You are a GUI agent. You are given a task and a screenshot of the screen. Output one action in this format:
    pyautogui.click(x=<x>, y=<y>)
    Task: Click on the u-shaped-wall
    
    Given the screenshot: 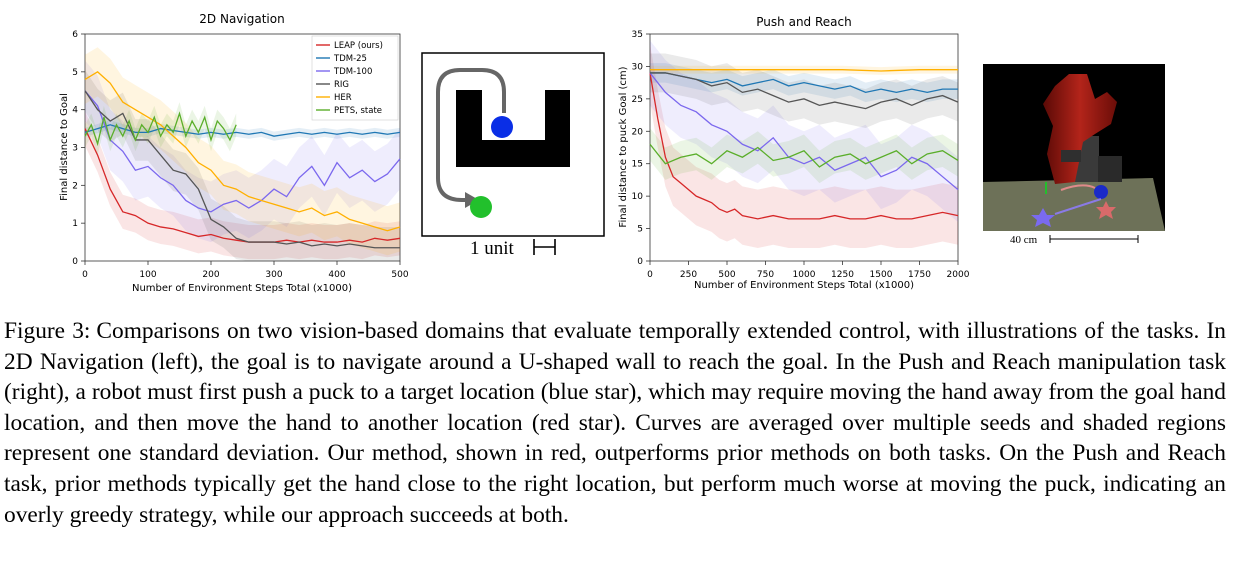 What is the action you would take?
    pyautogui.click(x=513, y=128)
    